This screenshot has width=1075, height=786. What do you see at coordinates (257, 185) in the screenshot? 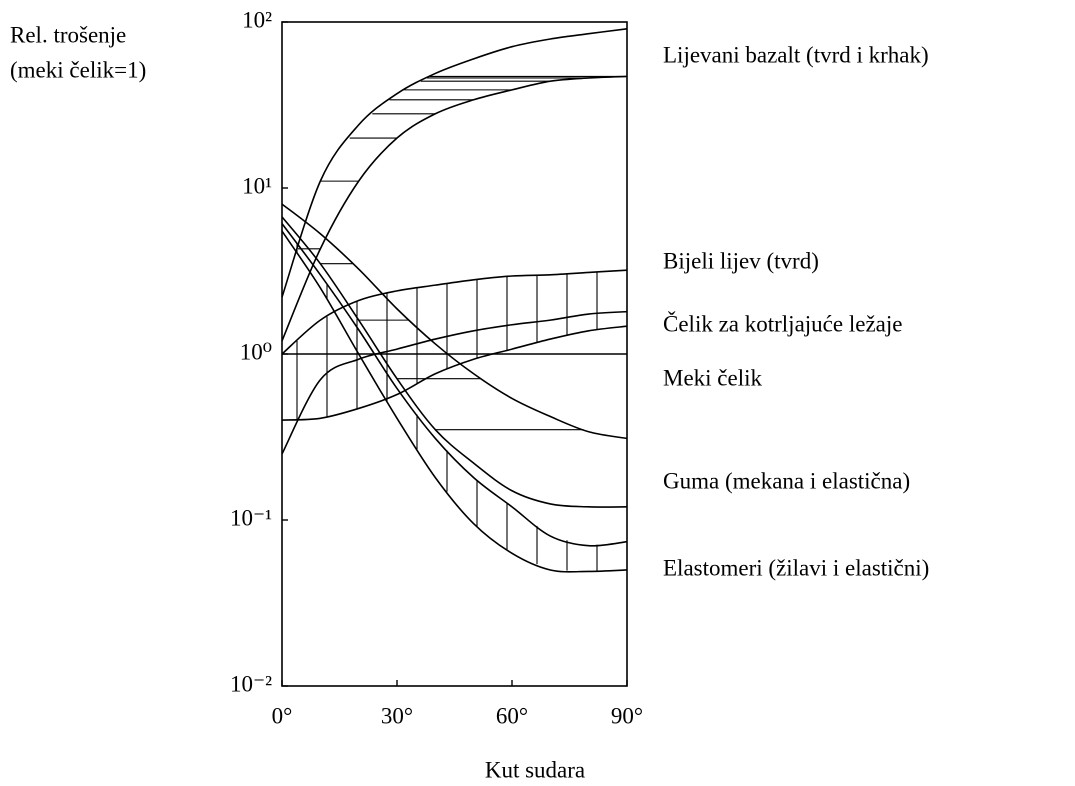
I see `y-tick-label: 10¹` at bounding box center [257, 185].